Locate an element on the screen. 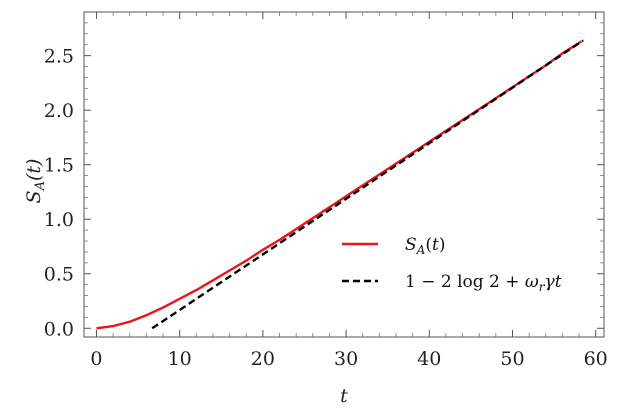 This screenshot has height=414, width=620. y-tick-label: 2.0 is located at coordinates (59, 111).